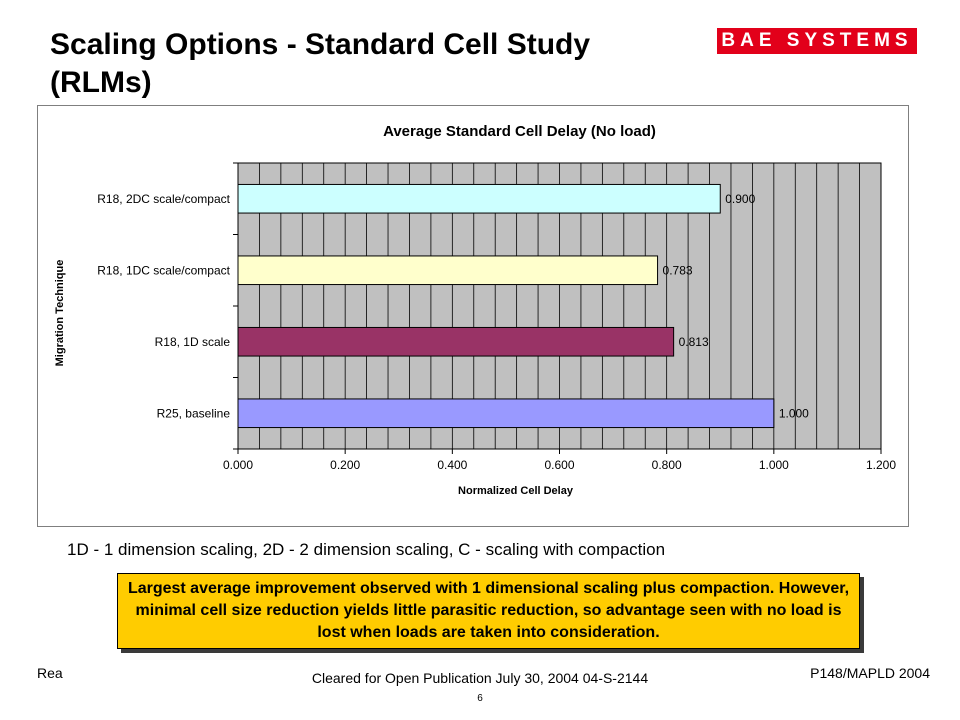 This screenshot has height=720, width=960. Describe the element at coordinates (238, 465) in the screenshot. I see `x-tick-label: 0.000` at that location.